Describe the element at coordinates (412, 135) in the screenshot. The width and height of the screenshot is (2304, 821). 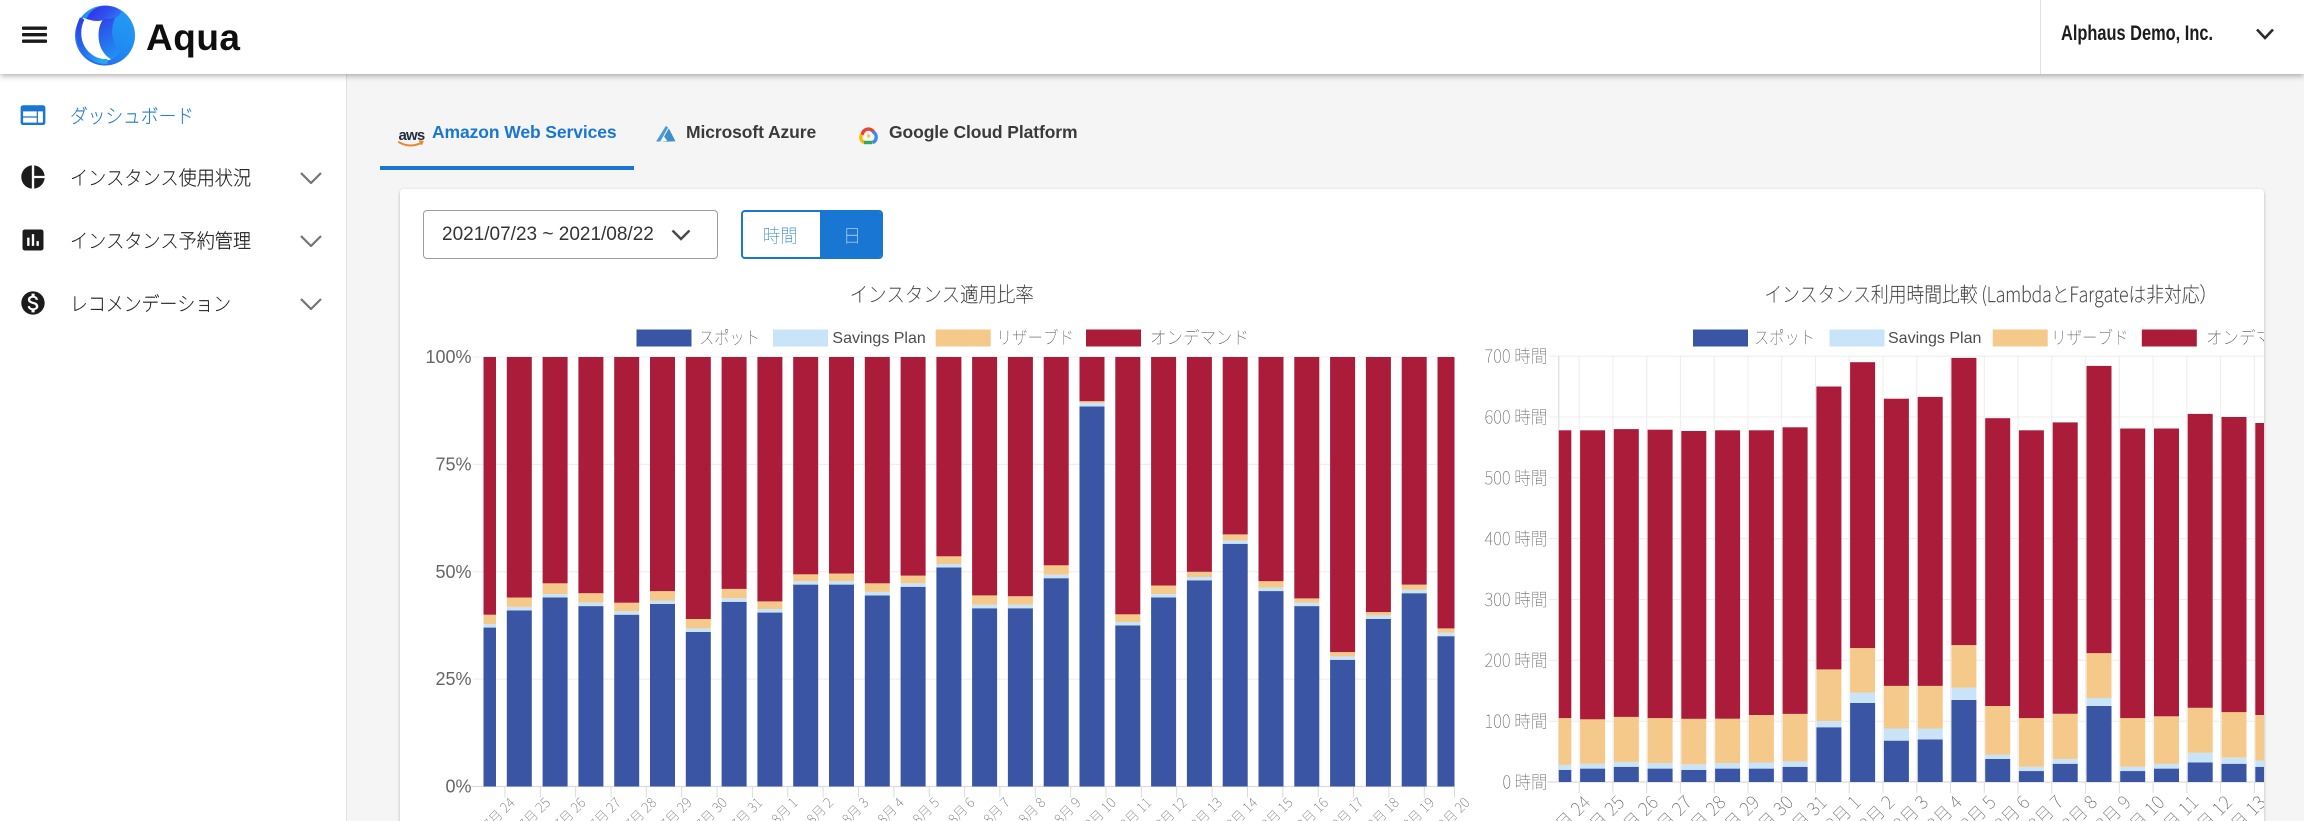
I see `svg-text: aws` at that location.